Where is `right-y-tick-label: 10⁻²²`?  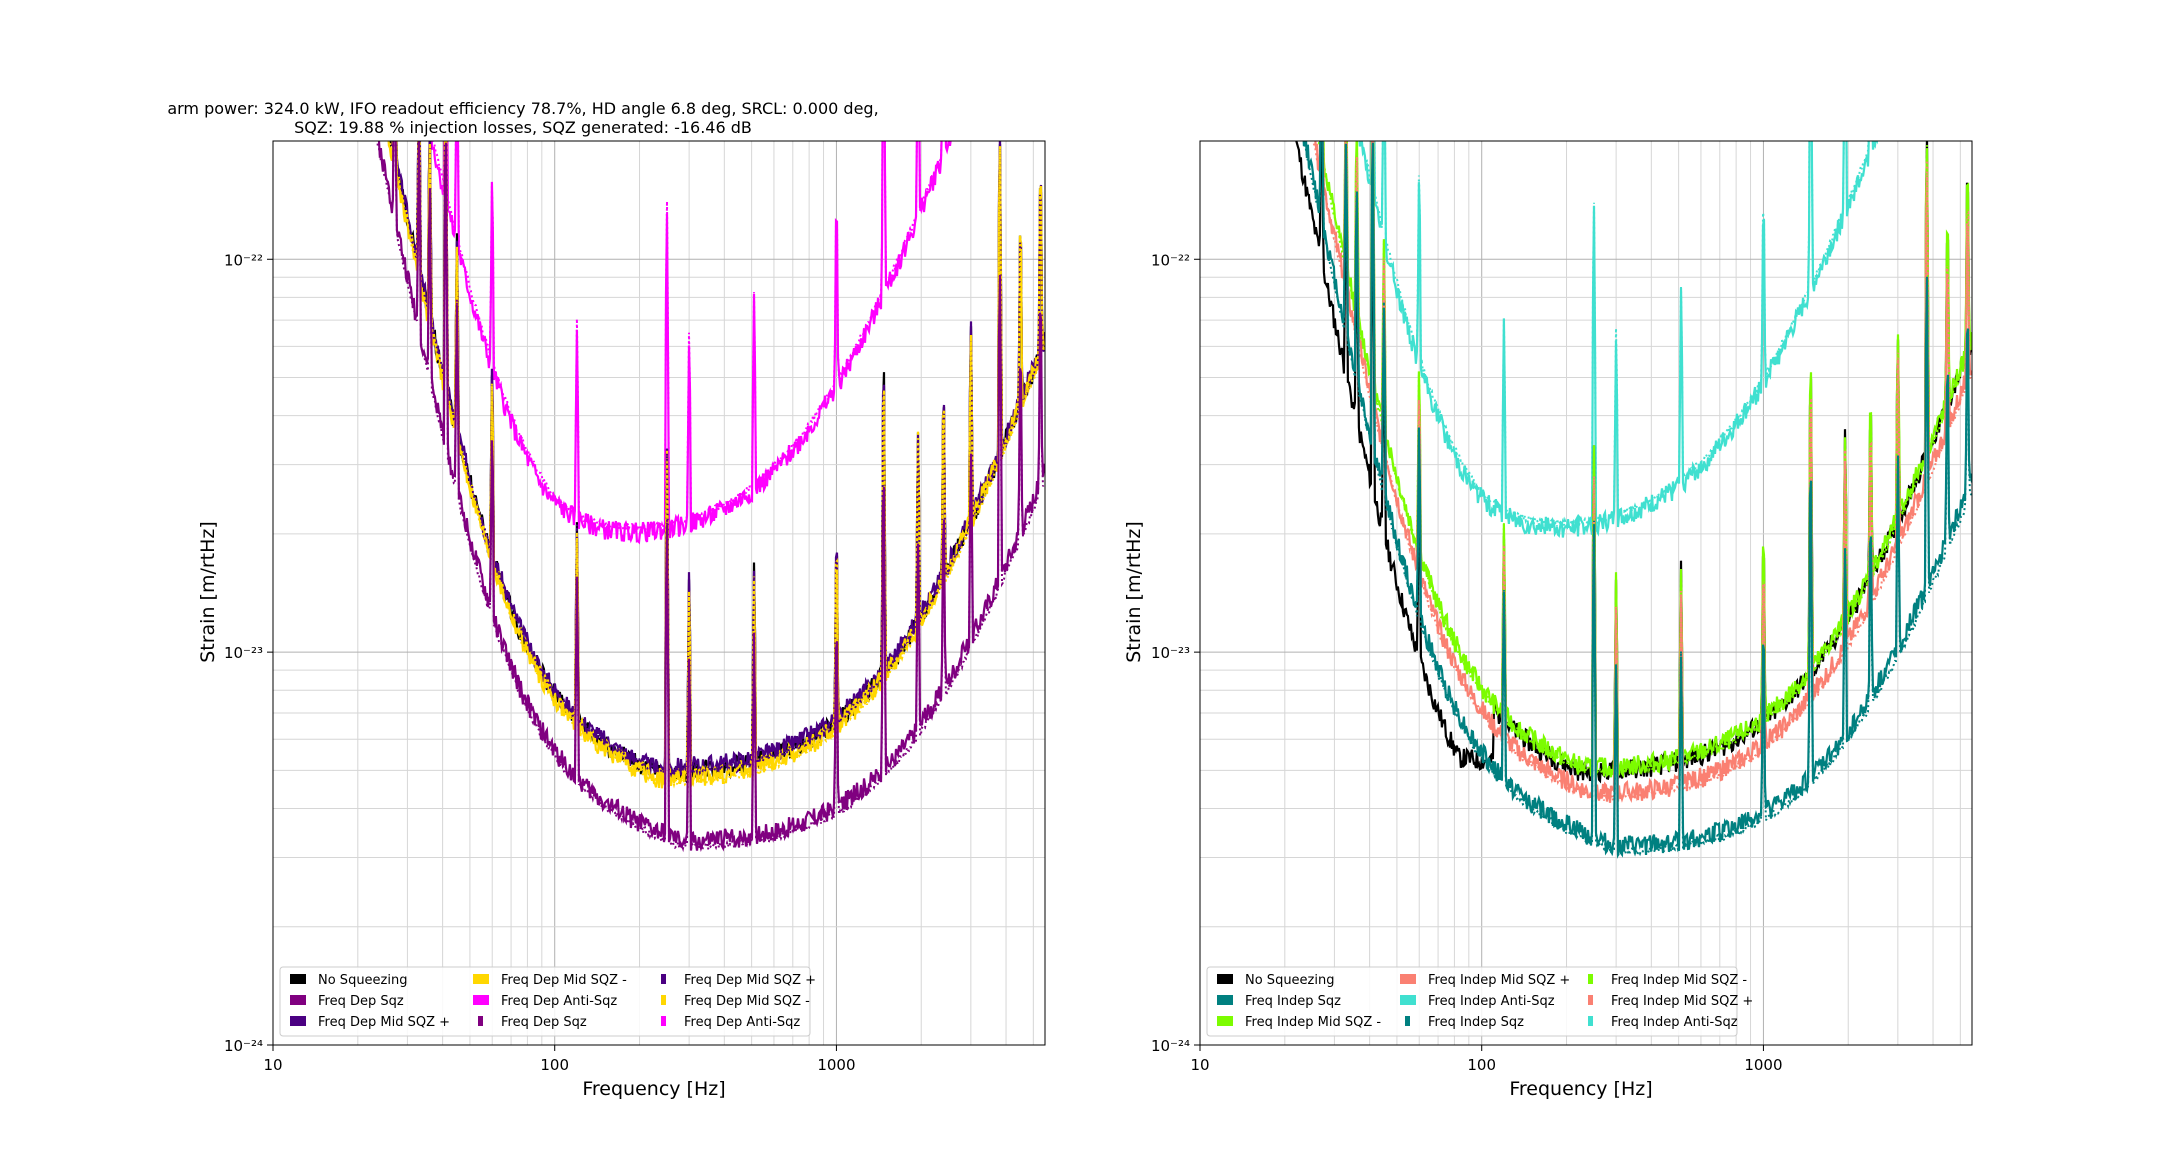 right-y-tick-label: 10⁻²² is located at coordinates (1170, 260).